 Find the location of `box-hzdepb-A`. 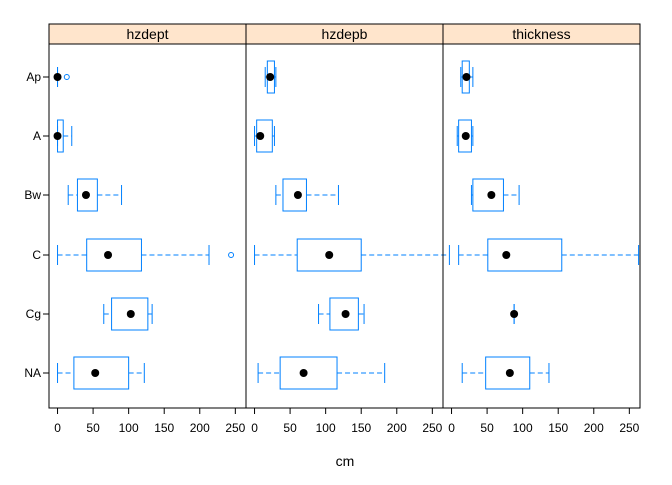

box-hzdepb-A is located at coordinates (264, 136).